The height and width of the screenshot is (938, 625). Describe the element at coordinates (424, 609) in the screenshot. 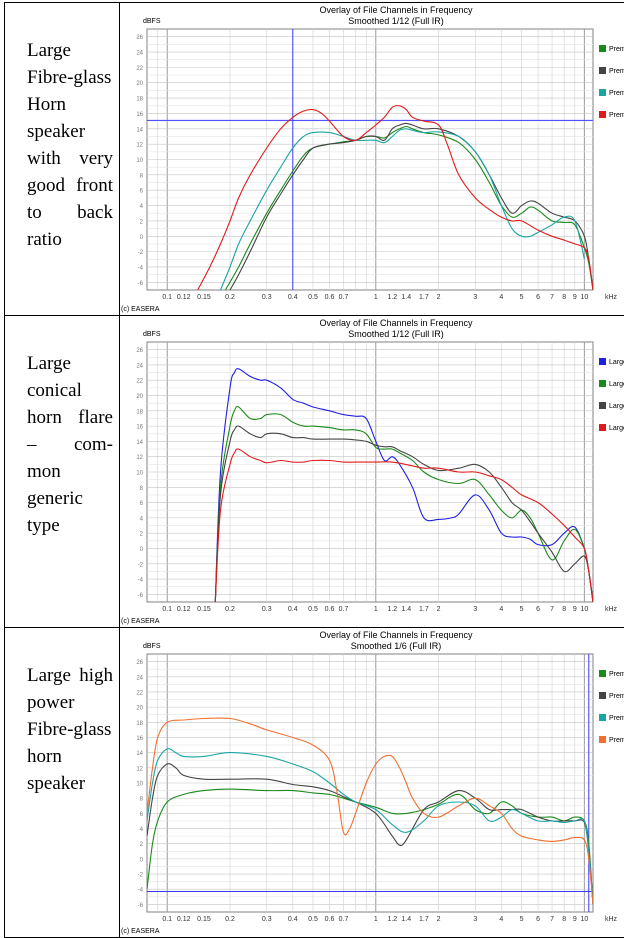

I see `x-tick-label: 1.7` at that location.